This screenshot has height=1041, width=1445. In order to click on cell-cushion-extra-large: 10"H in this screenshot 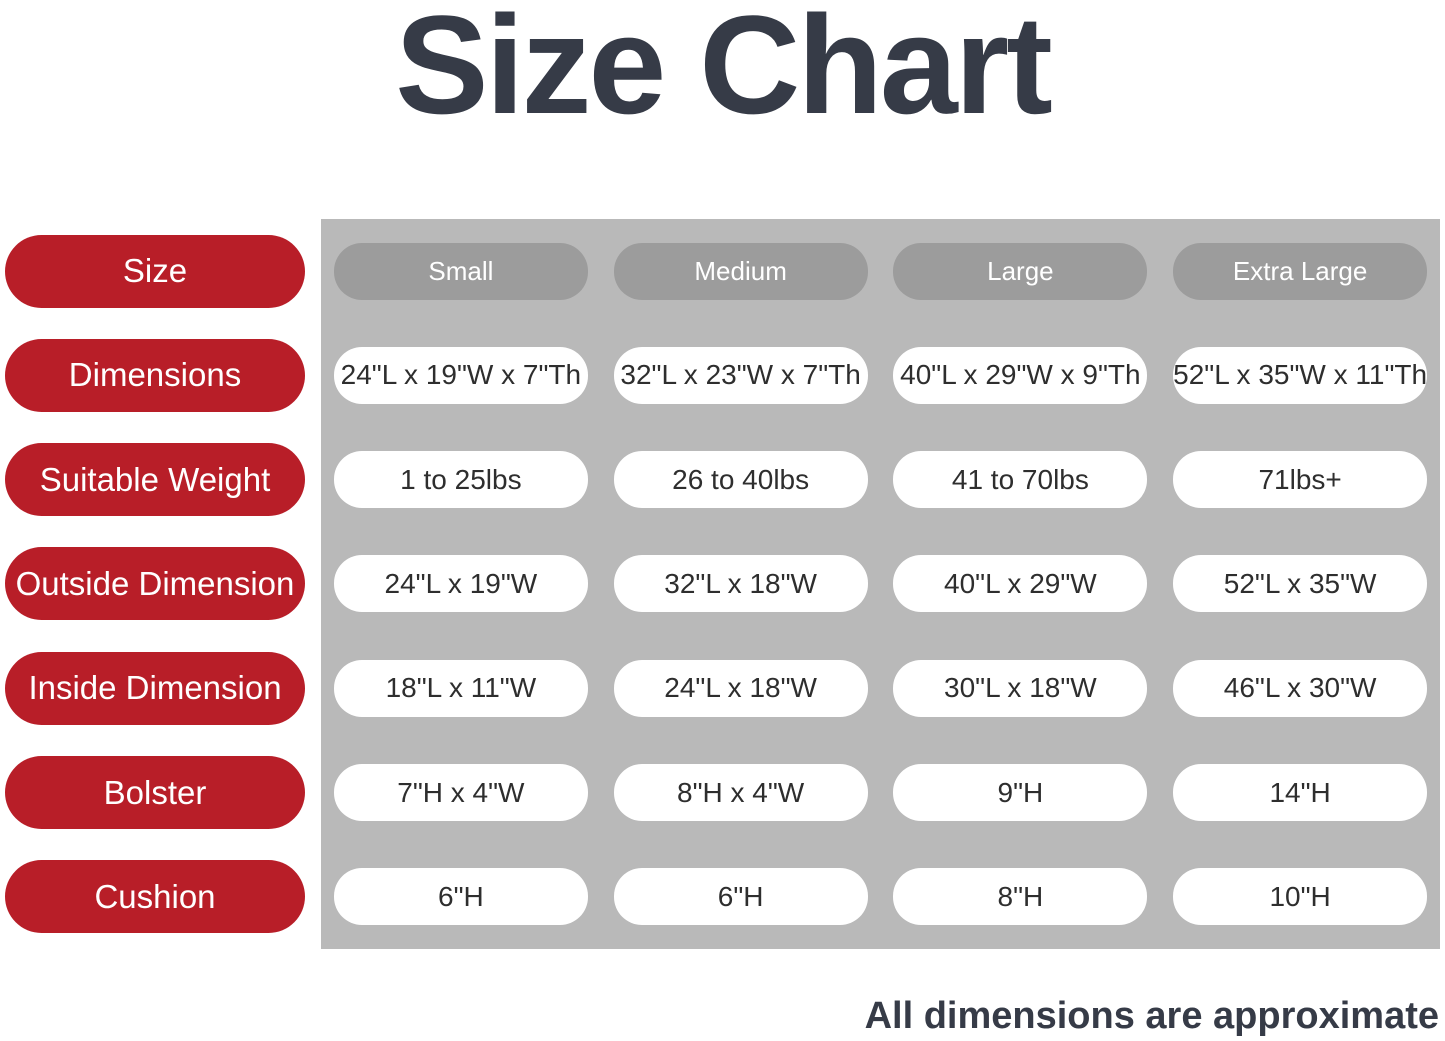, I will do `click(1300, 897)`.